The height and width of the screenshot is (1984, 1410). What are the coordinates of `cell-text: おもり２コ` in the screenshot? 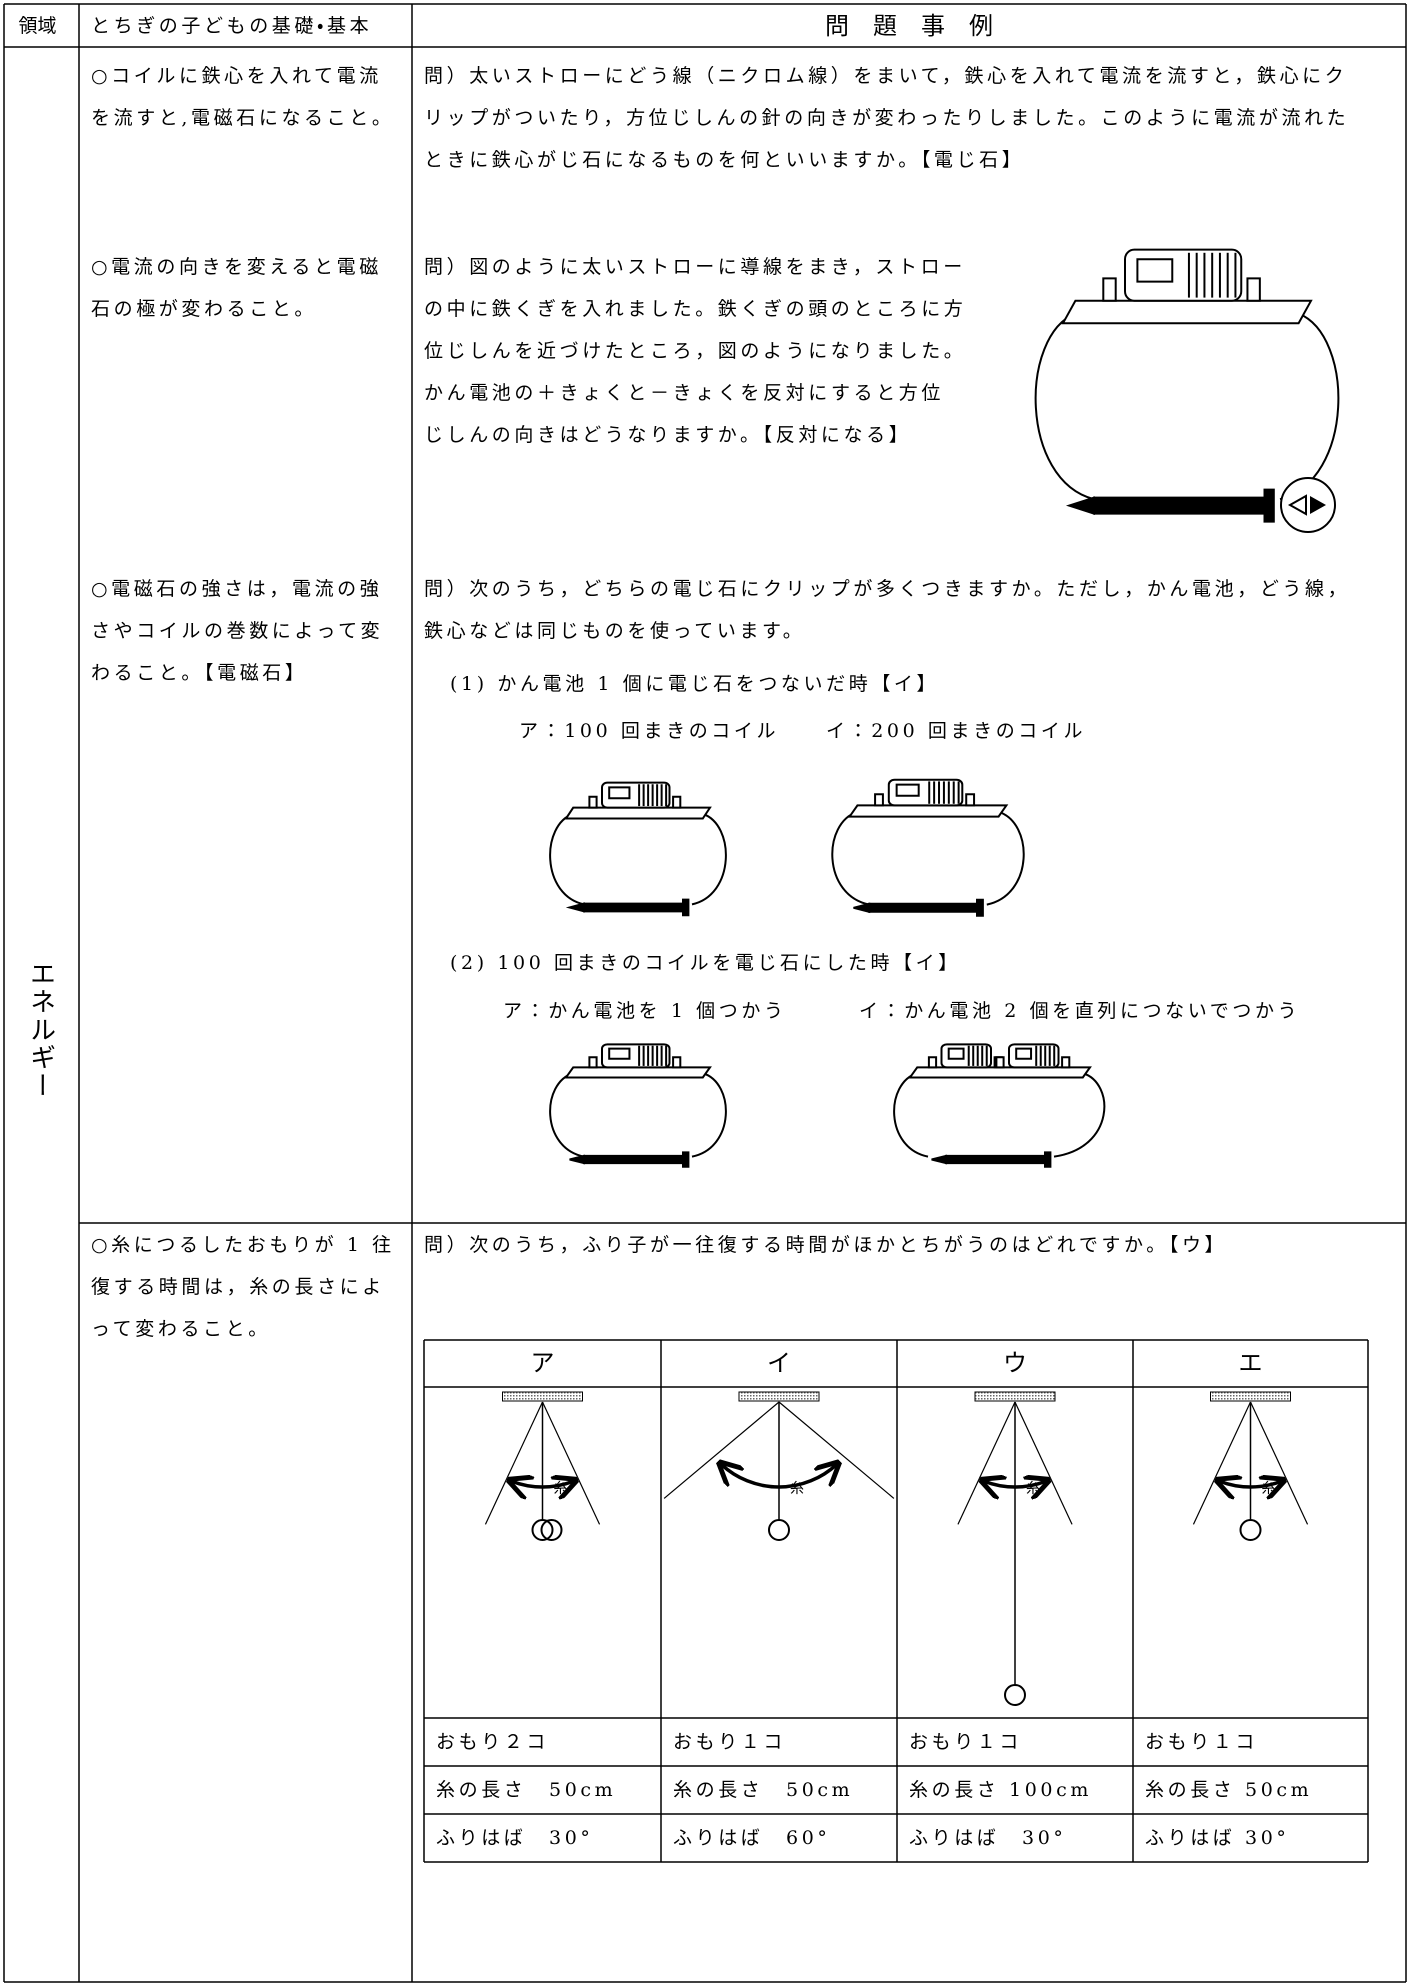 It's located at (493, 1742).